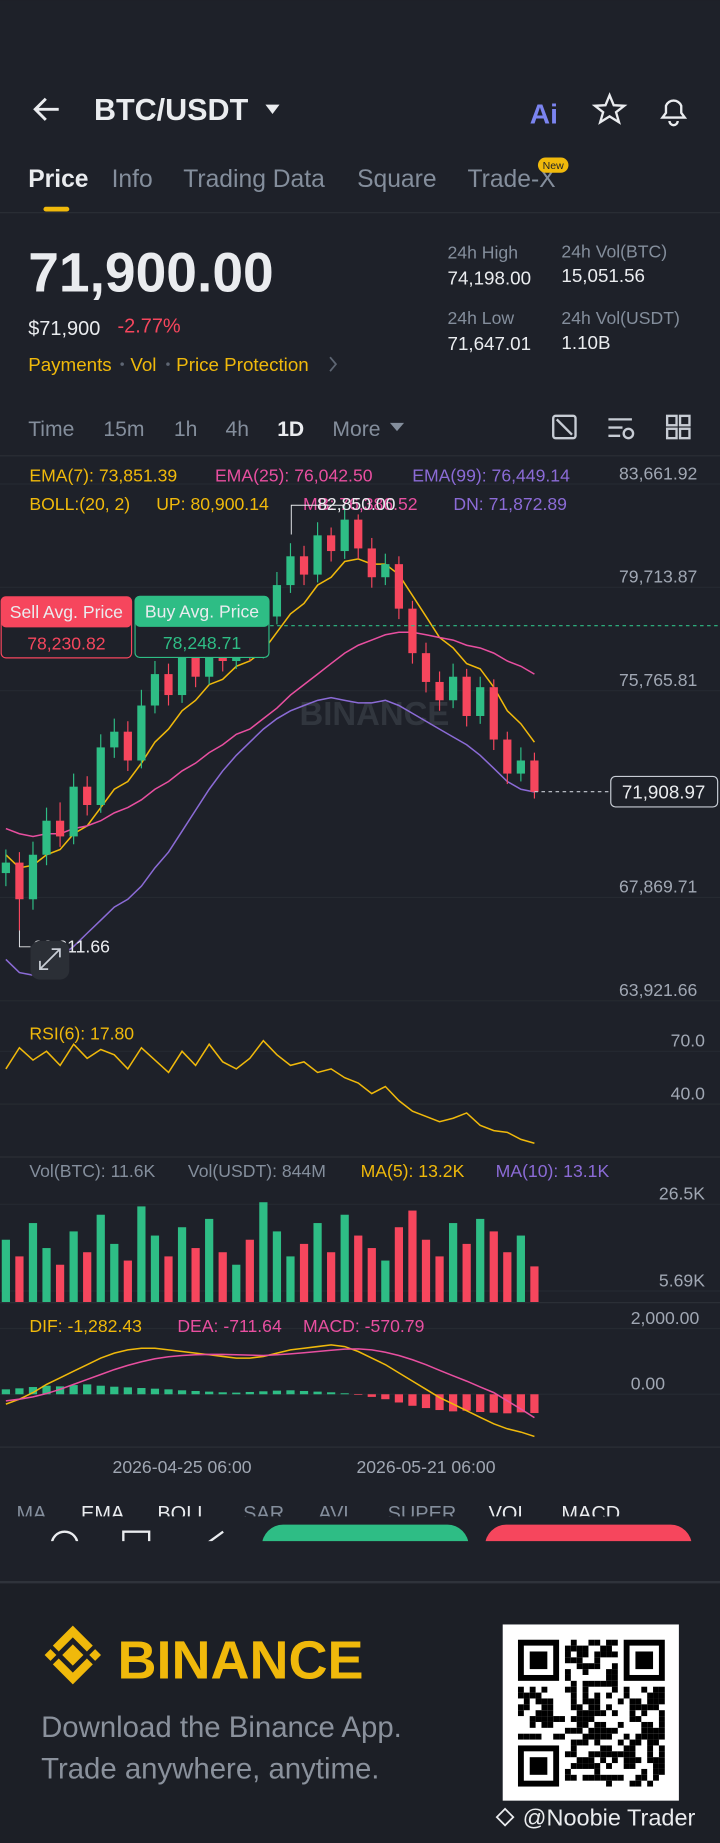  What do you see at coordinates (123, 429) in the screenshot?
I see `interval: 15m` at bounding box center [123, 429].